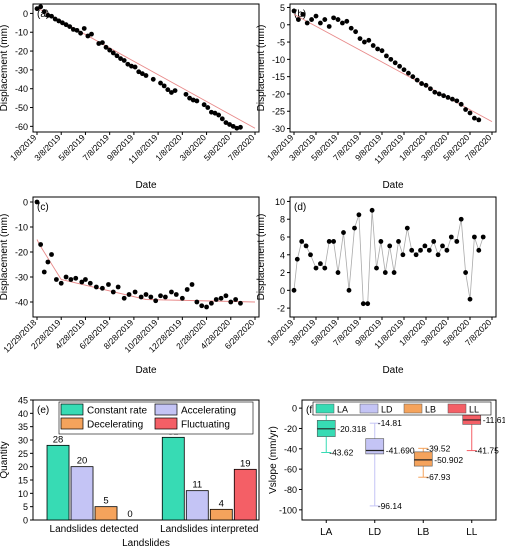 The width and height of the screenshot is (505, 550). What do you see at coordinates (82, 461) in the screenshot?
I see `bar-value-label: 20` at bounding box center [82, 461].